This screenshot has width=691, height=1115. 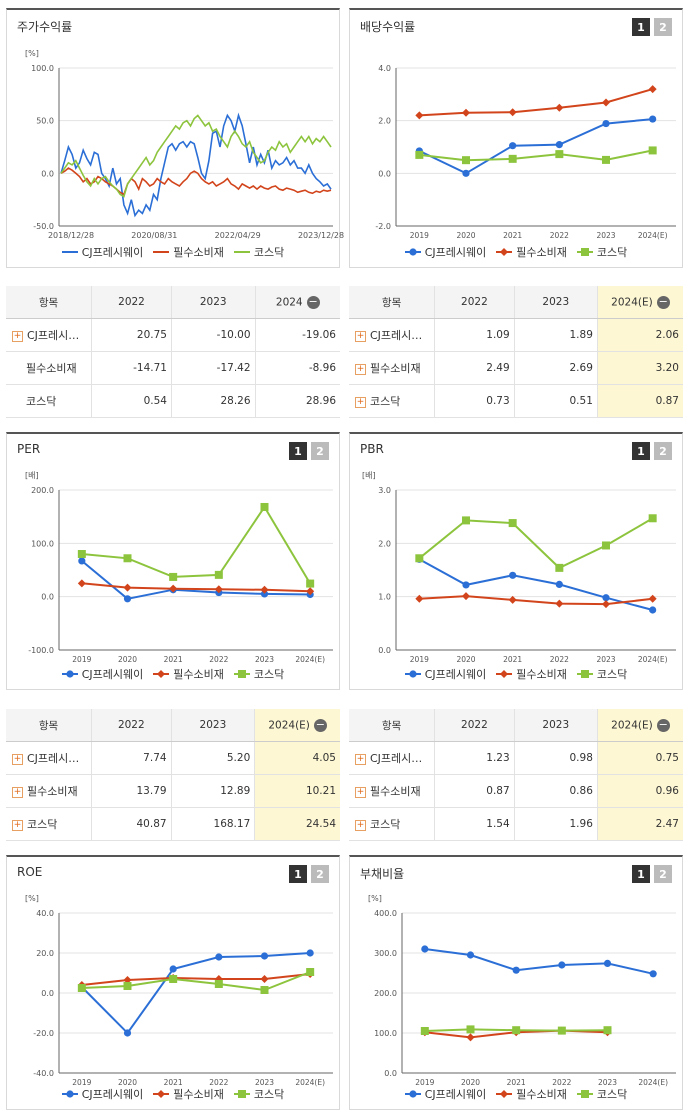 I want to click on table-cell: 1.96, so click(x=556, y=824).